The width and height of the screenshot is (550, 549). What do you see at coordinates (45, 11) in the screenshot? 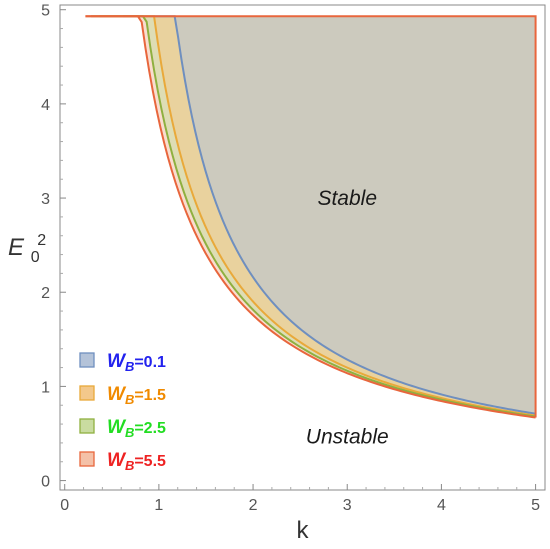
I see `y-tick-label: 5` at bounding box center [45, 11].